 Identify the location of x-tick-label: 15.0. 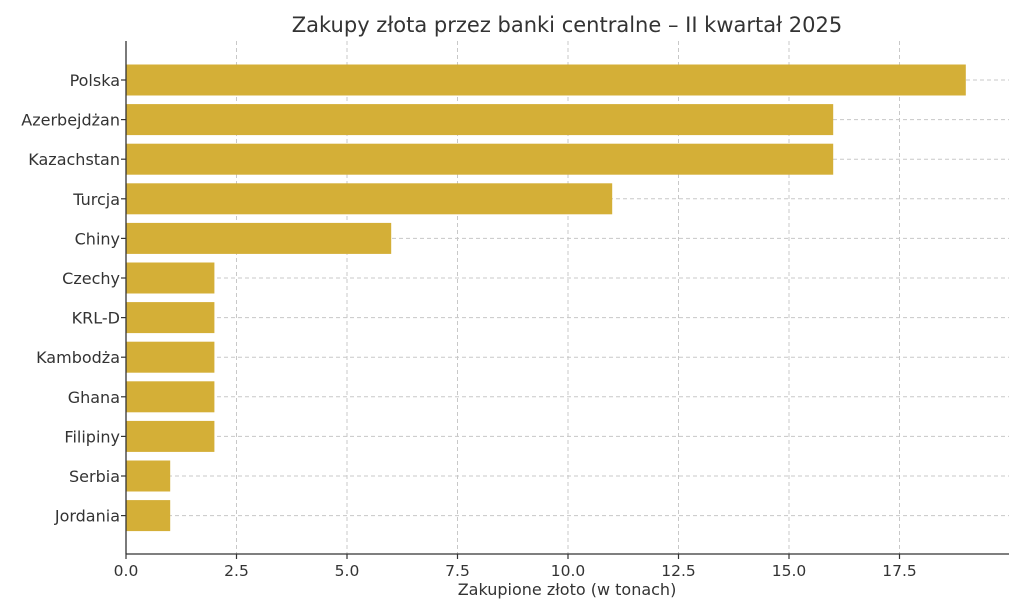
(789, 571).